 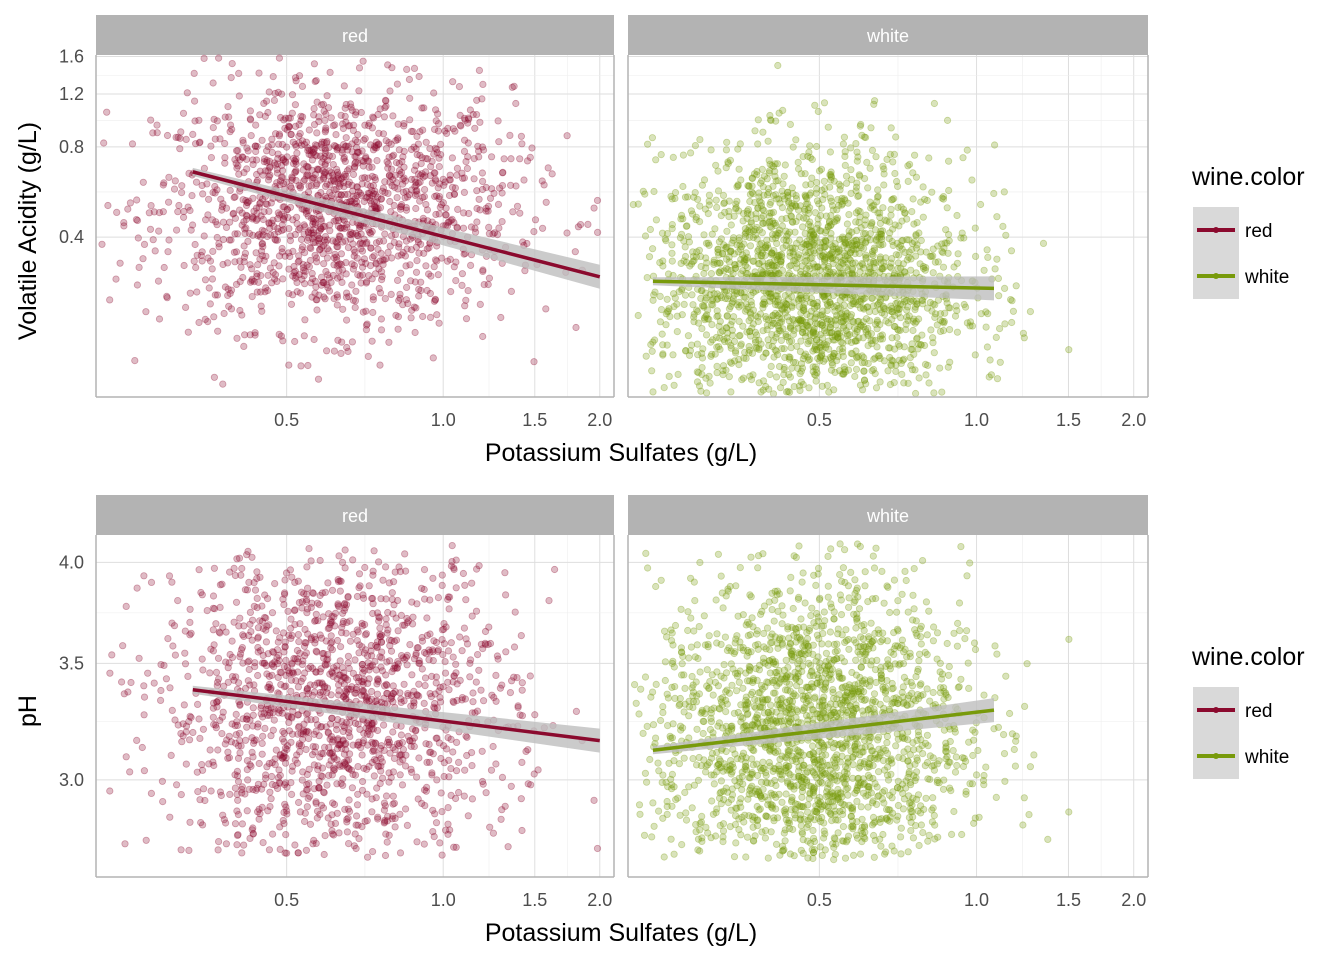 What do you see at coordinates (28, 231) in the screenshot?
I see `y-axis-title: Volatile Acidity (g/L)` at bounding box center [28, 231].